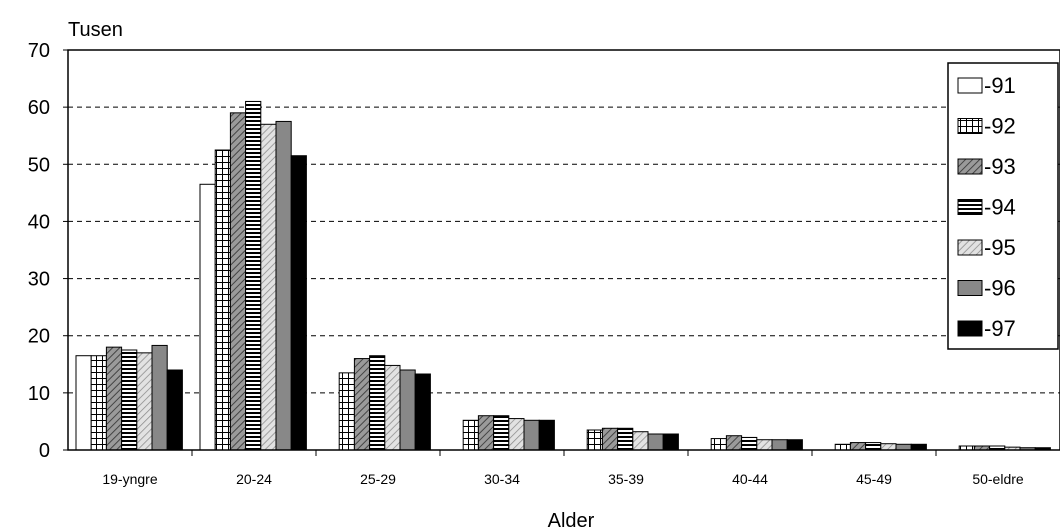 Image resolution: width=1060 pixels, height=532 pixels. Describe the element at coordinates (670, 442) in the screenshot. I see `bar-35-39--97` at that location.